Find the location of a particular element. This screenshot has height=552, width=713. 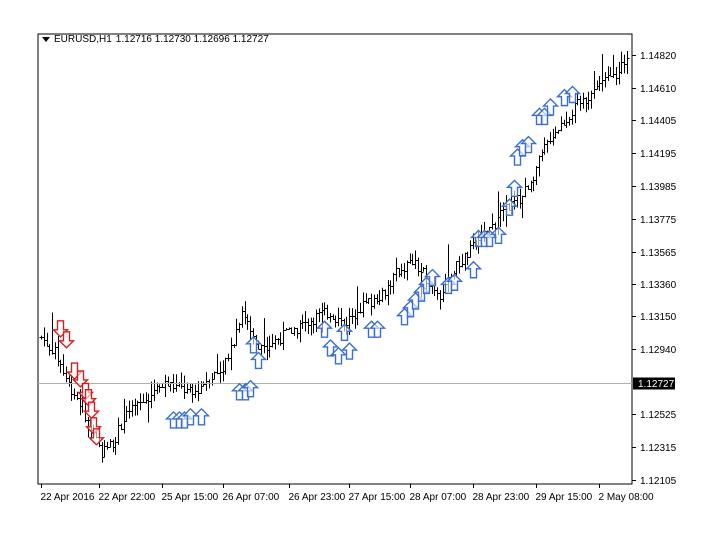

price-tick-label: 1.12525 is located at coordinates (658, 415).